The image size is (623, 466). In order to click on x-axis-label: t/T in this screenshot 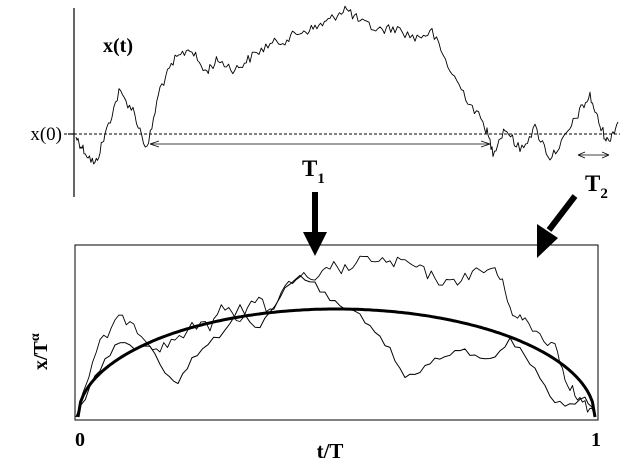, I will do `click(330, 451)`.